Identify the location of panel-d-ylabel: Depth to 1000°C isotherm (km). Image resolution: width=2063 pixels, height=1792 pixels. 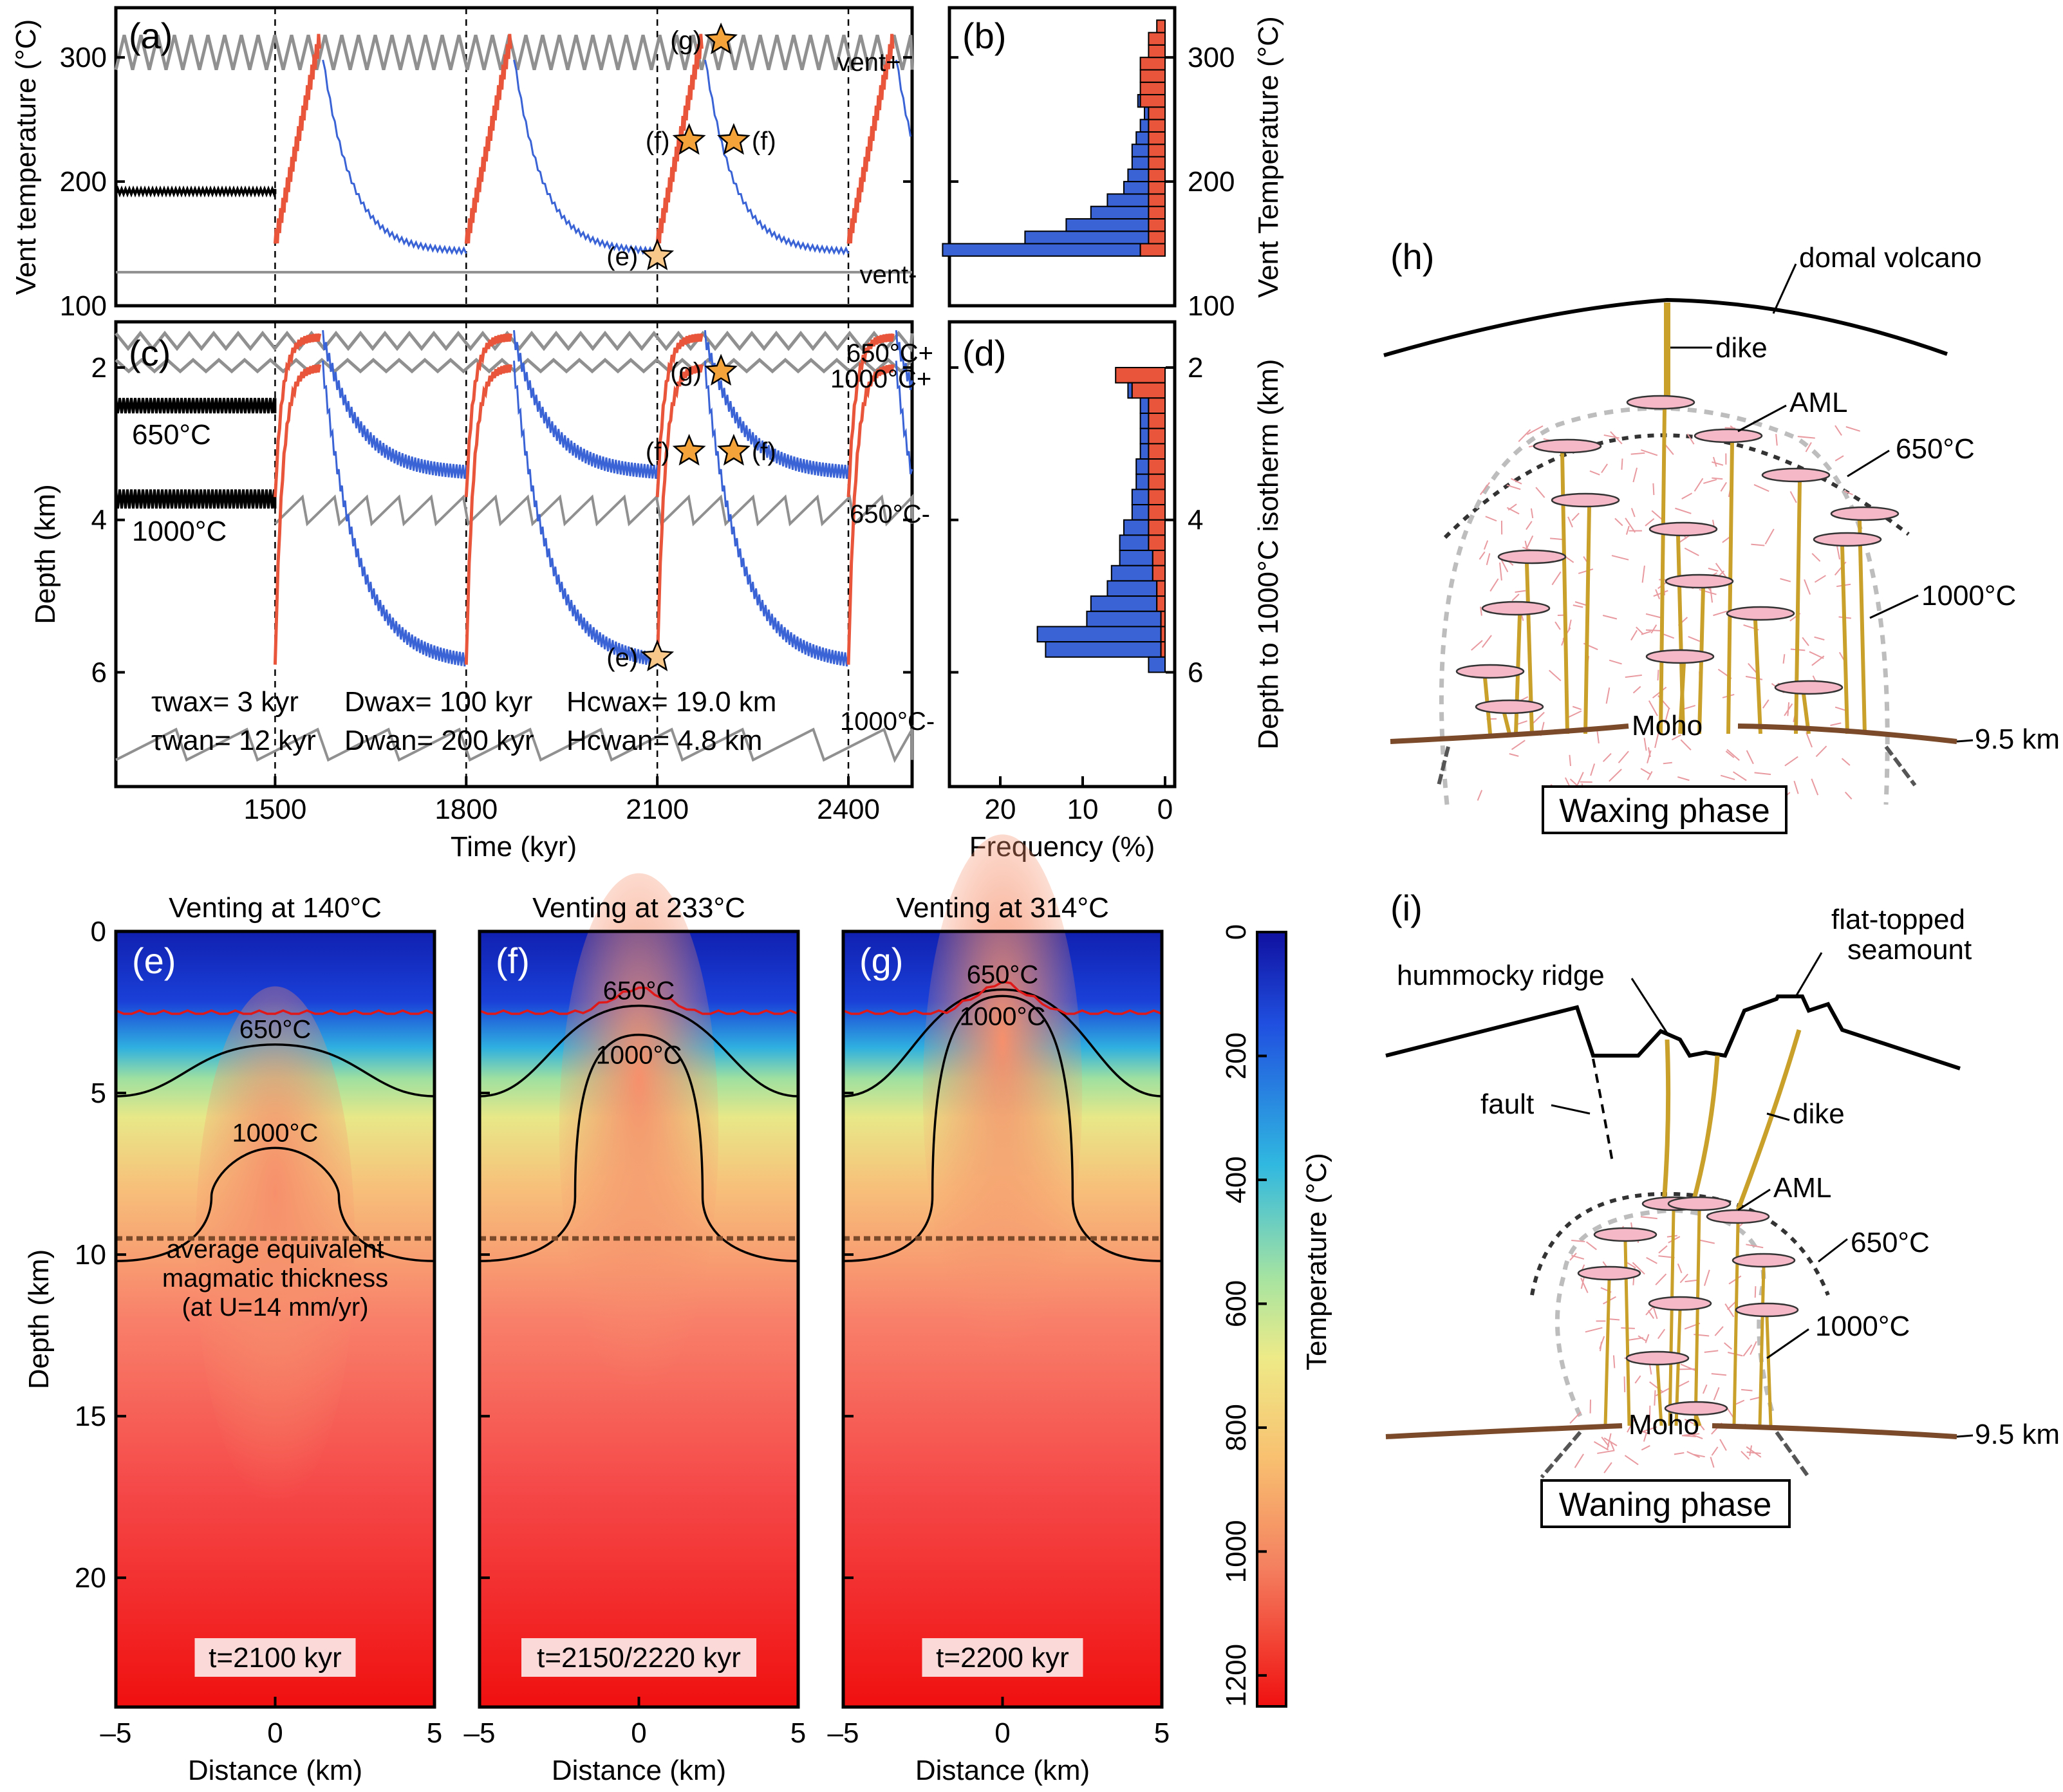
(1268, 554).